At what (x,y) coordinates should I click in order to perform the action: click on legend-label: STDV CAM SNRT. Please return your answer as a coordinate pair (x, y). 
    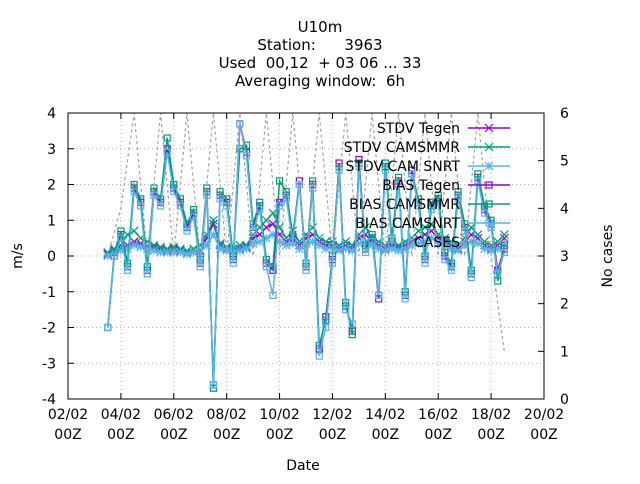
    Looking at the image, I should click on (402, 167).